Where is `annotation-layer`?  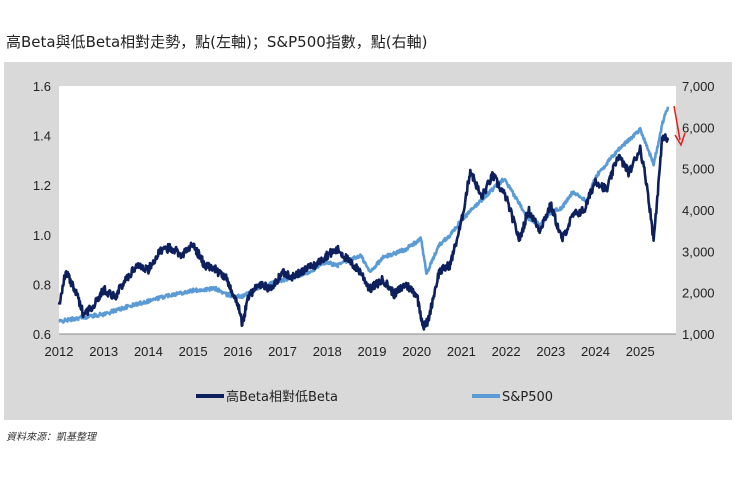 annotation-layer is located at coordinates (679, 126).